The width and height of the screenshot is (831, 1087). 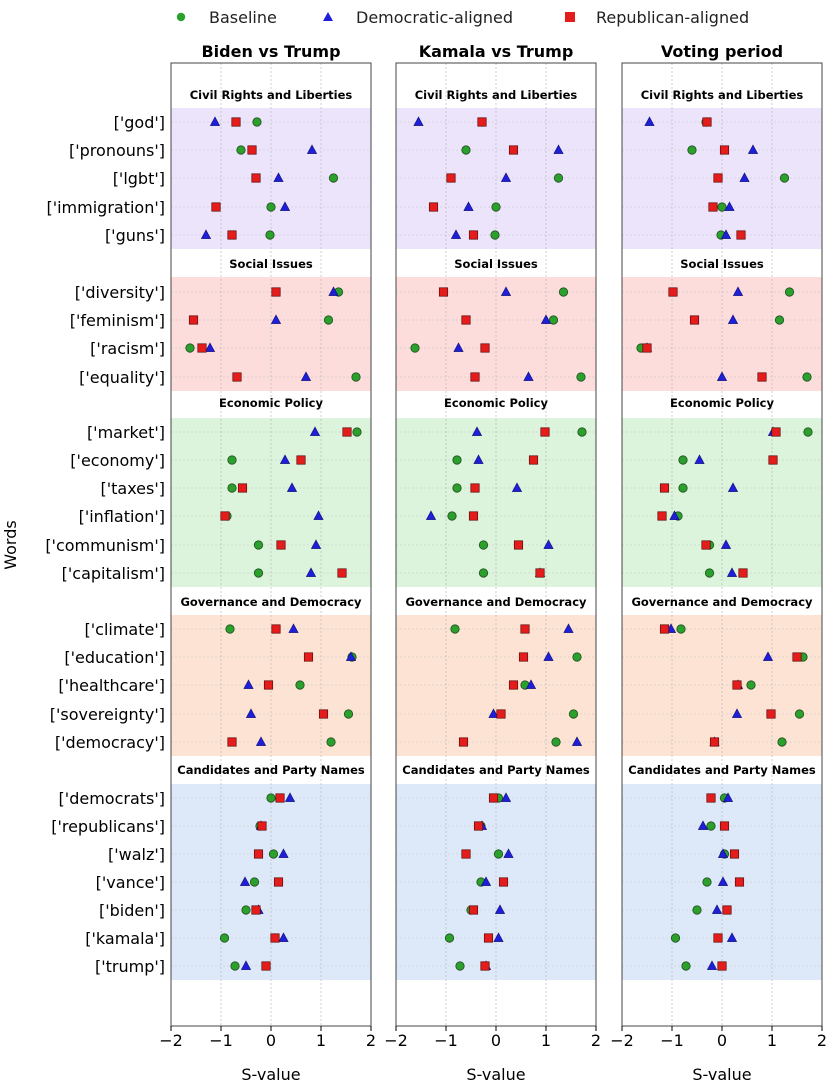 I want to click on word-label: ['healthcare'], so click(x=111, y=685).